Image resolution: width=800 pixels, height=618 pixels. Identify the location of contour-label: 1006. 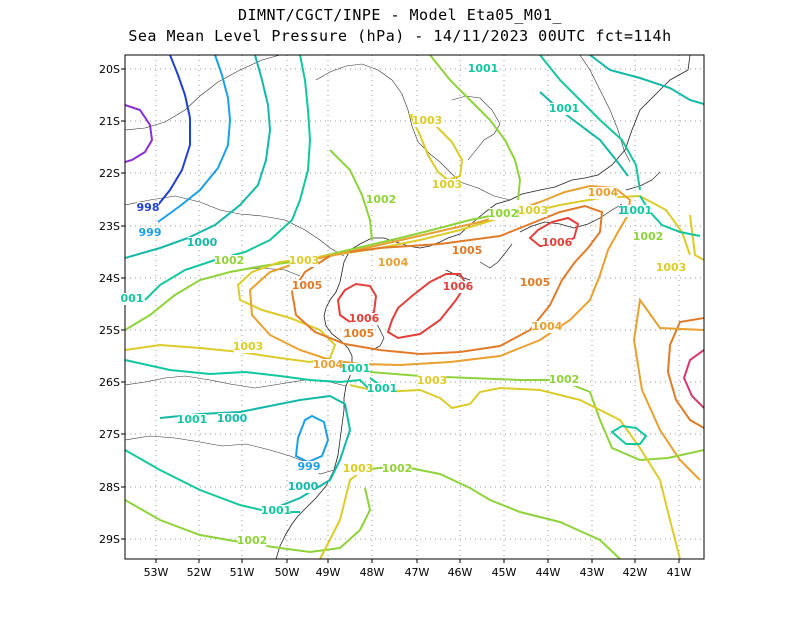
(458, 286).